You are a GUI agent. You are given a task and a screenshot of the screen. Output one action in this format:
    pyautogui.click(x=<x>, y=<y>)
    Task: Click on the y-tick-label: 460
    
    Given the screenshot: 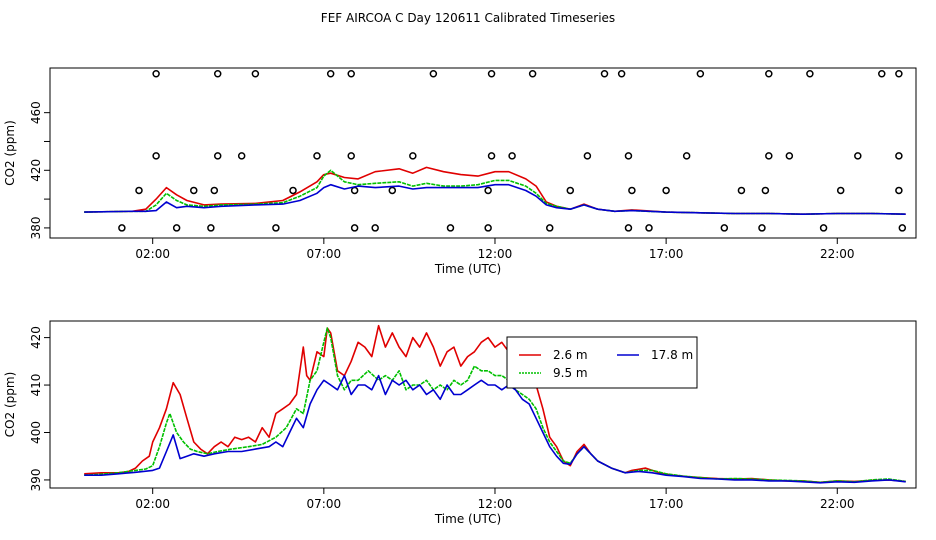 What is the action you would take?
    pyautogui.click(x=36, y=112)
    